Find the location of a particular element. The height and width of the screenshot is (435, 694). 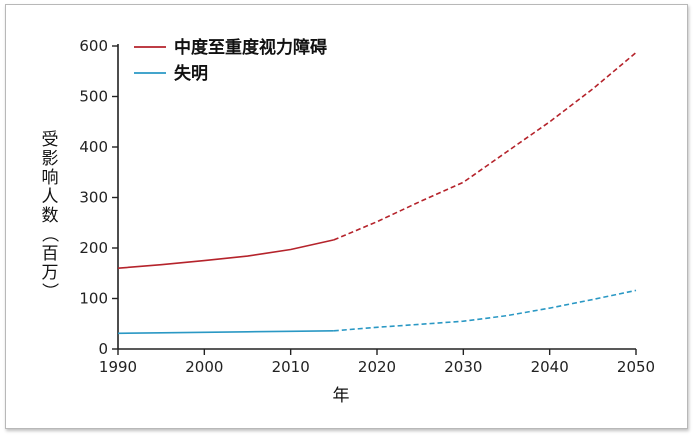

x-tick-label: 2050 is located at coordinates (636, 367).